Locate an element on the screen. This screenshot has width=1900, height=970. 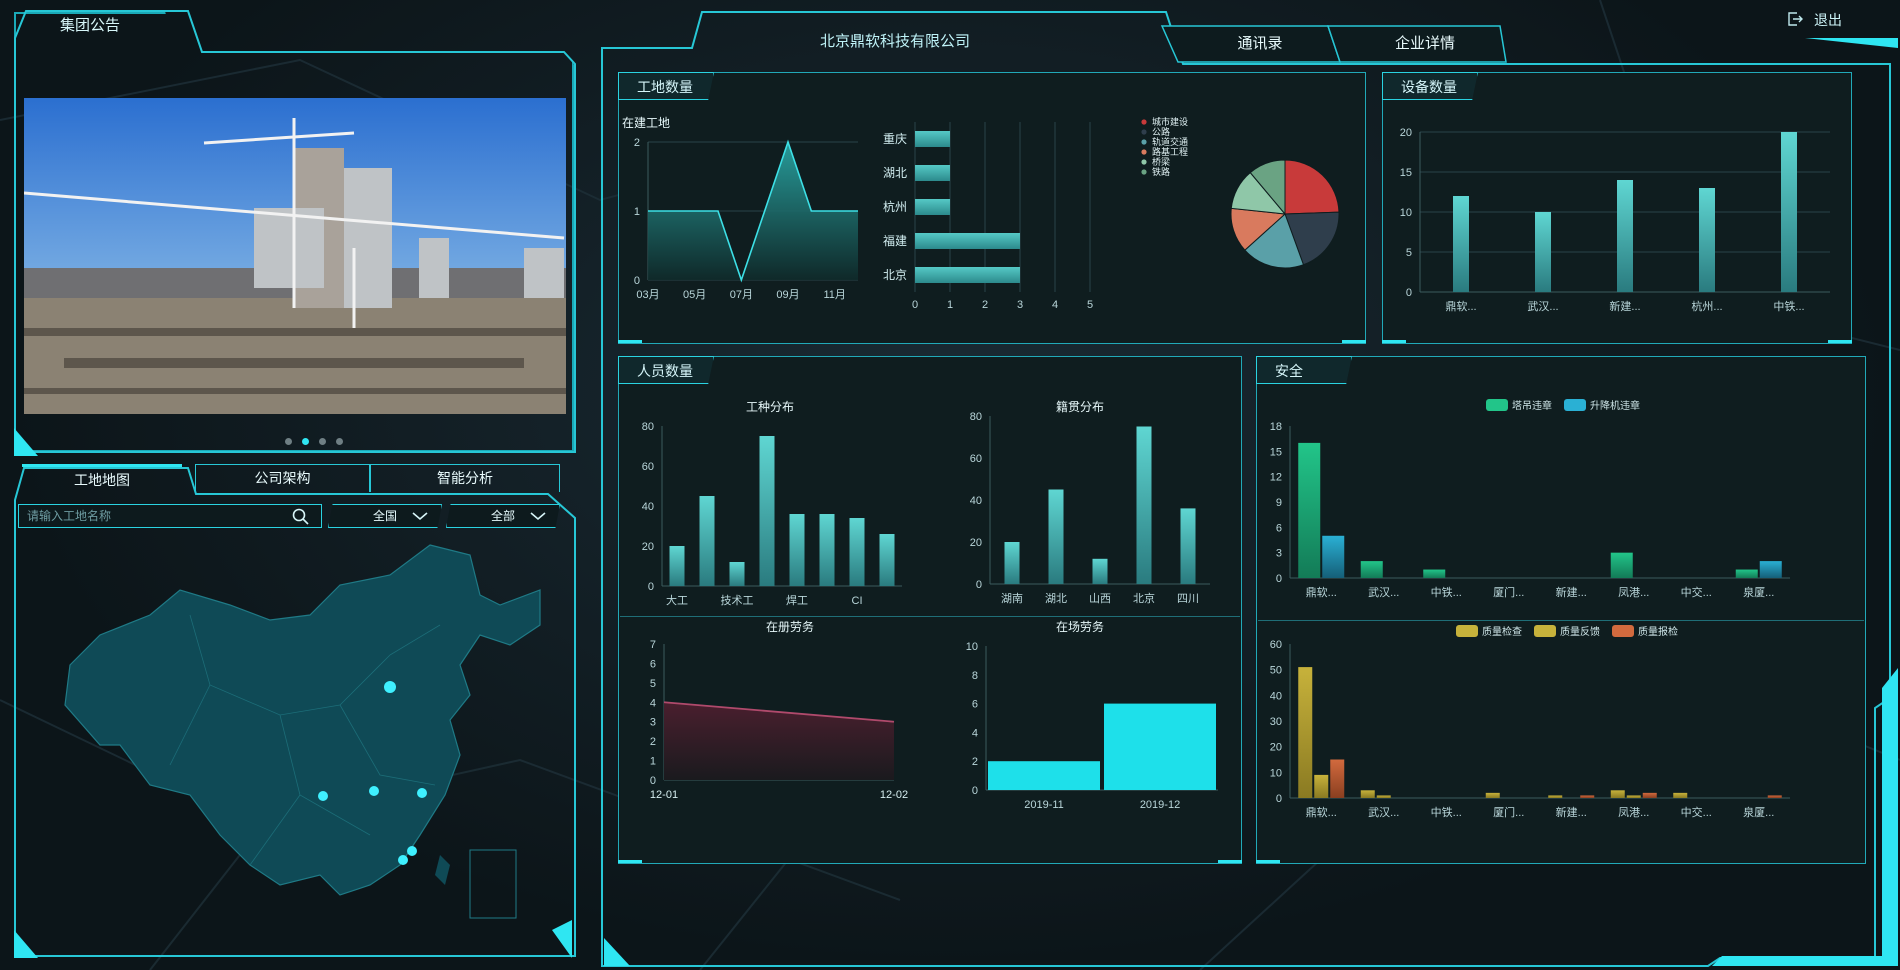
carousel-dot-active is located at coordinates (305, 441).